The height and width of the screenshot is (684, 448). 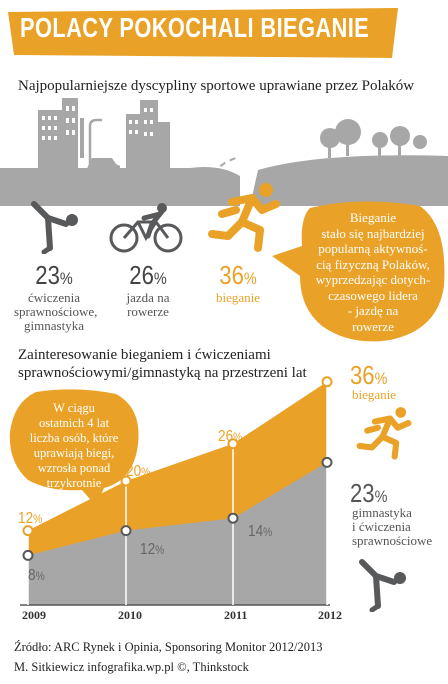 What do you see at coordinates (148, 275) in the screenshot?
I see `stat-cycling-value: 26%` at bounding box center [148, 275].